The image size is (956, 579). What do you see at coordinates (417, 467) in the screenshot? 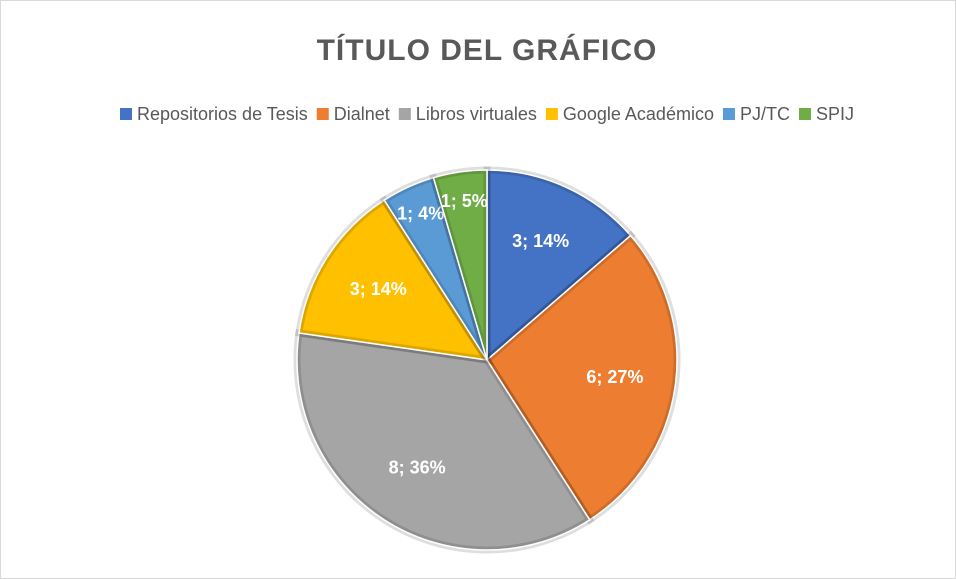
I see `data-label: 8; 36%` at bounding box center [417, 467].